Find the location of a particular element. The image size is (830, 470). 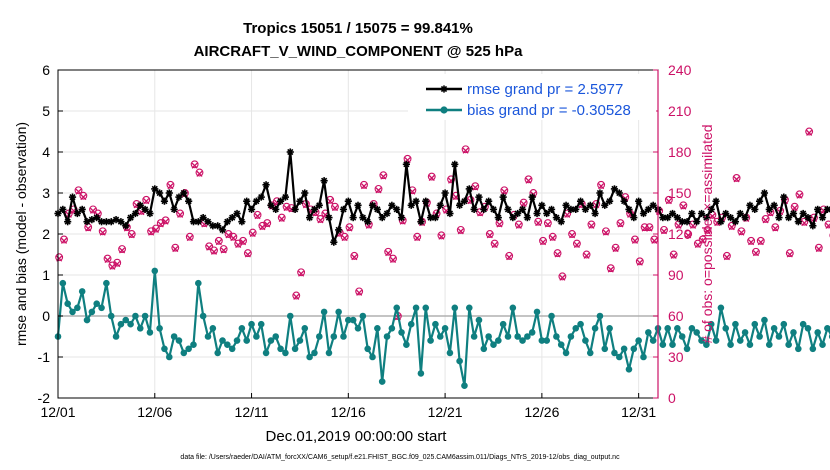

y2-tick-label: 180 is located at coordinates (680, 152).